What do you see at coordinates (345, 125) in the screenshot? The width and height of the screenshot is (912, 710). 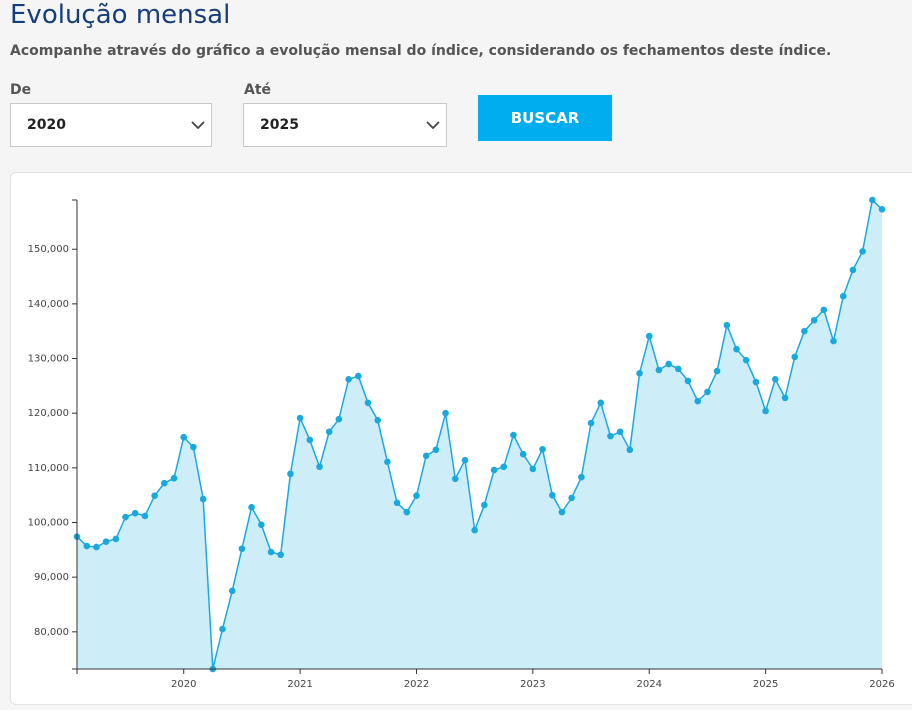 I see `to-select: 2025` at bounding box center [345, 125].